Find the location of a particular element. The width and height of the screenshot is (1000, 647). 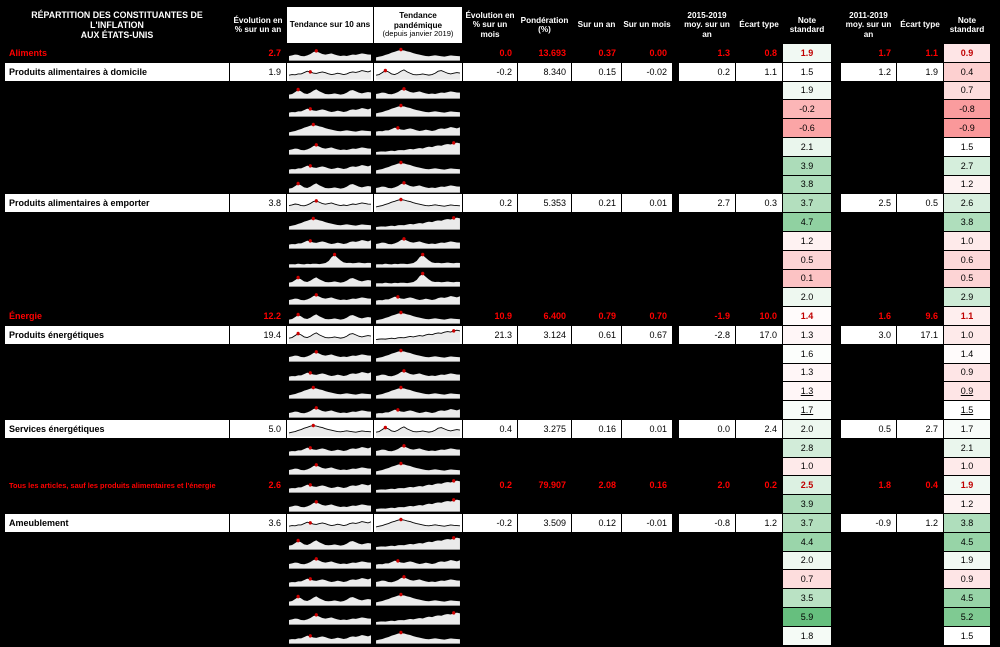

cell-contrib-yoy: 0.37 is located at coordinates (596, 53).